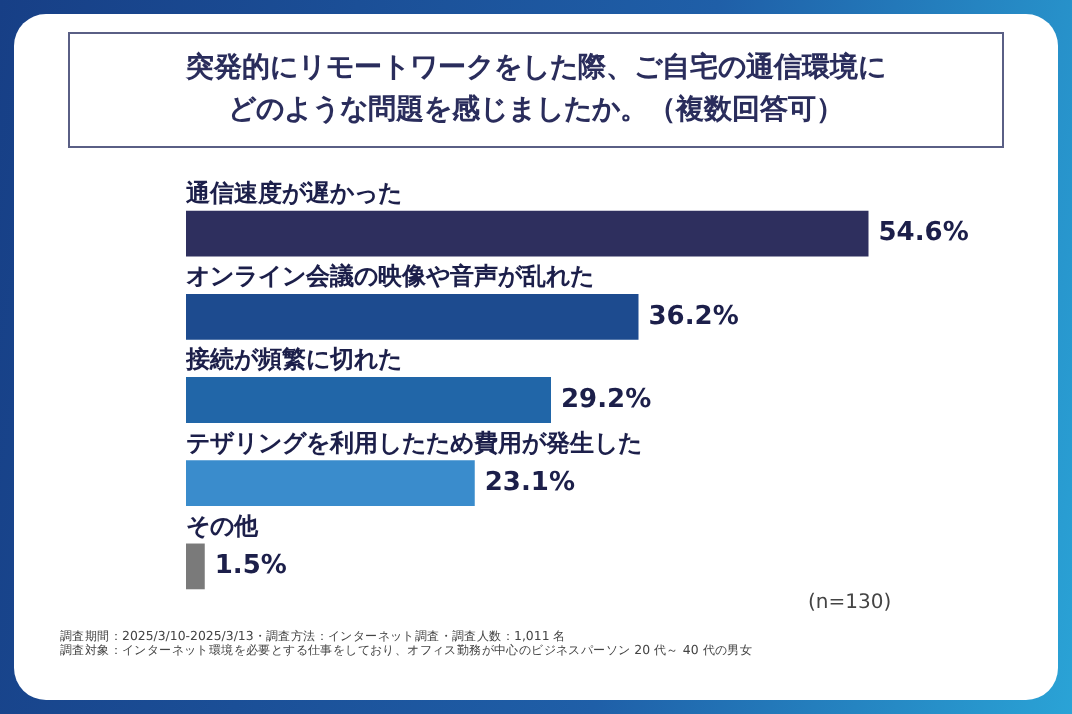  What do you see at coordinates (536, 89) in the screenshot?
I see `chart-title: 突発的にリモートワークをした際、ご自宅の通信環境にどのような問題を感じましたか。（複数回答可）` at bounding box center [536, 89].